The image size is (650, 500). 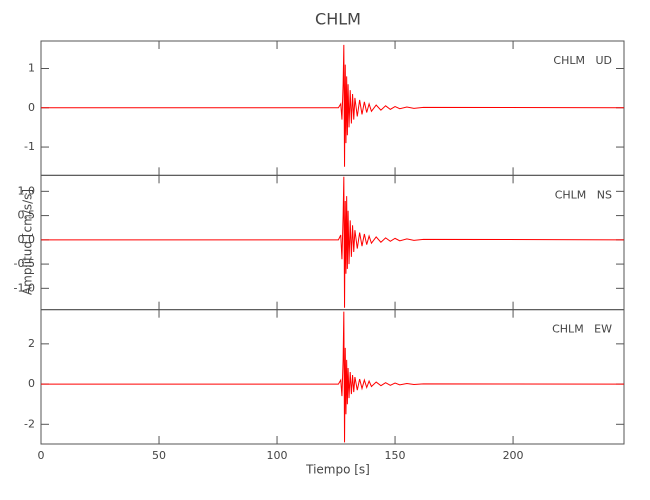 What do you see at coordinates (31, 343) in the screenshot?
I see `y-tick-label: 2` at bounding box center [31, 343].